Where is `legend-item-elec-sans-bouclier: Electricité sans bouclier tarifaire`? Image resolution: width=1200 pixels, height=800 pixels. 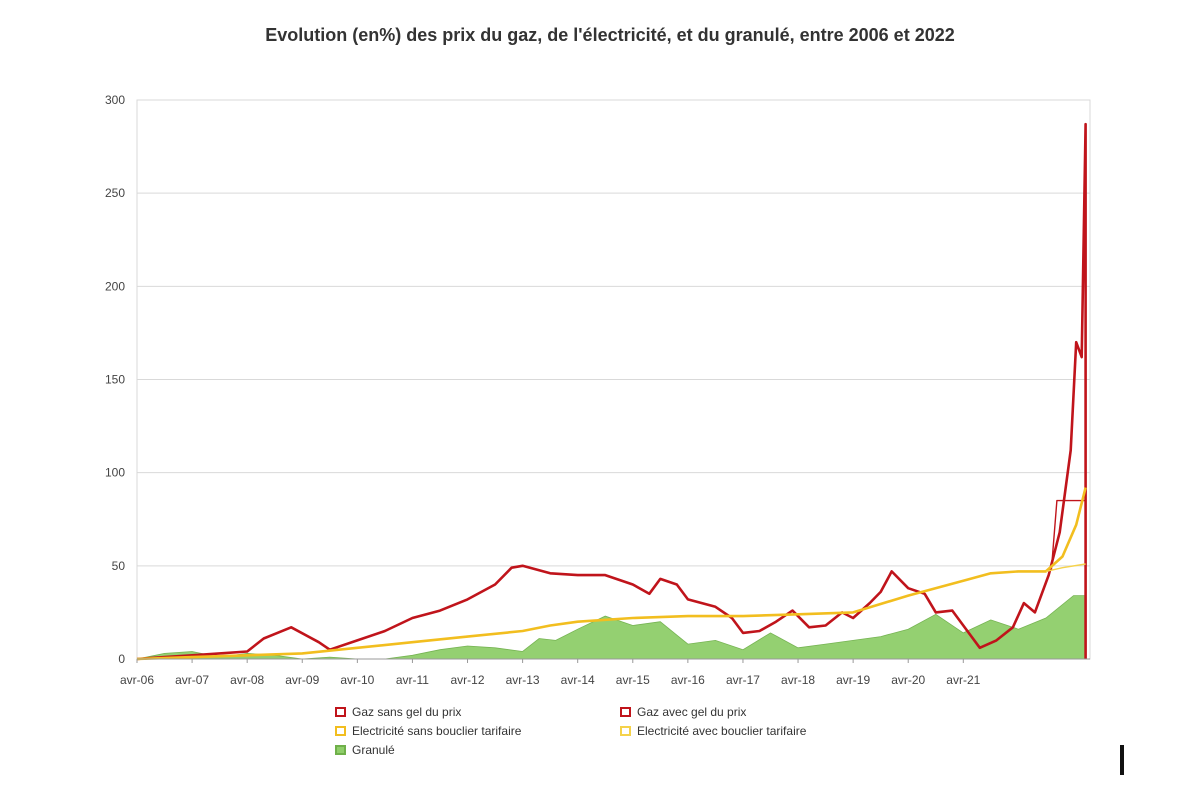
legend-item-elec-sans-bouclier: Electricité sans bouclier tarifaire is located at coordinates (428, 731).